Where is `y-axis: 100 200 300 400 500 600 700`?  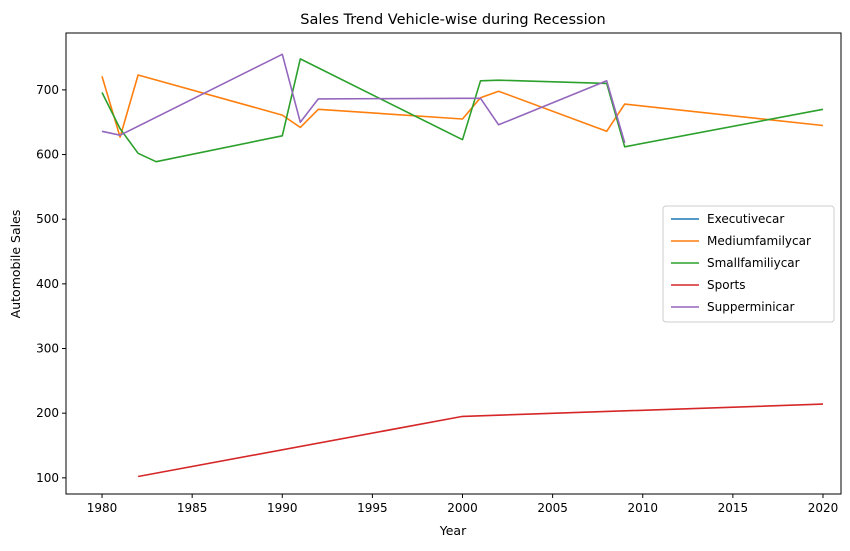
y-axis: 100 200 300 400 500 600 700 is located at coordinates (51, 284).